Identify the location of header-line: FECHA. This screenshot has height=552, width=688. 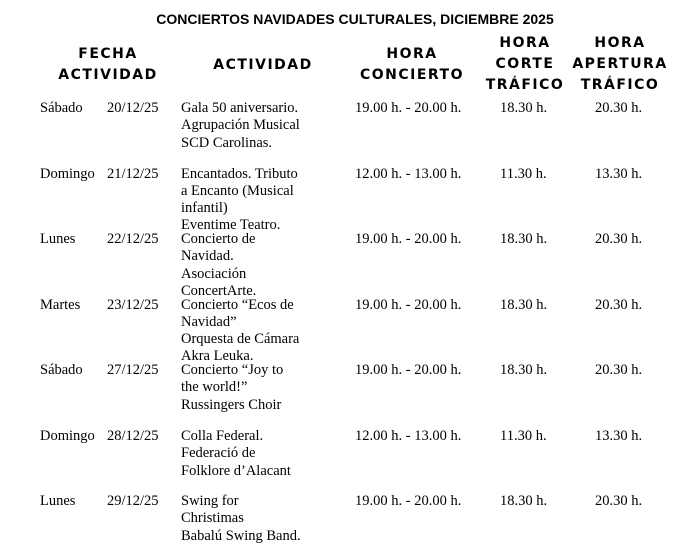
(108, 54).